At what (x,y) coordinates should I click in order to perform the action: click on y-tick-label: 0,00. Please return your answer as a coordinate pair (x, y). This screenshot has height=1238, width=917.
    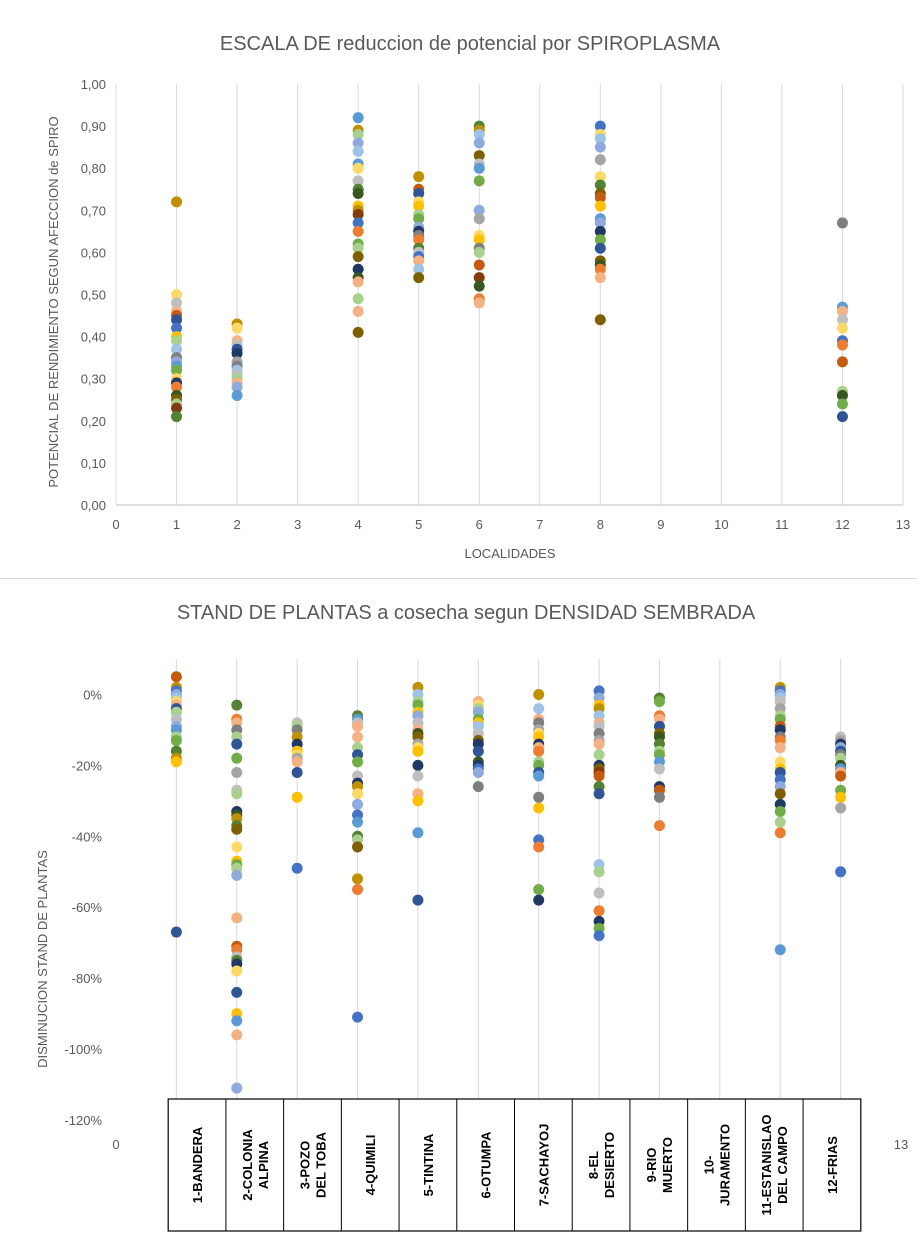
    Looking at the image, I should click on (93, 505).